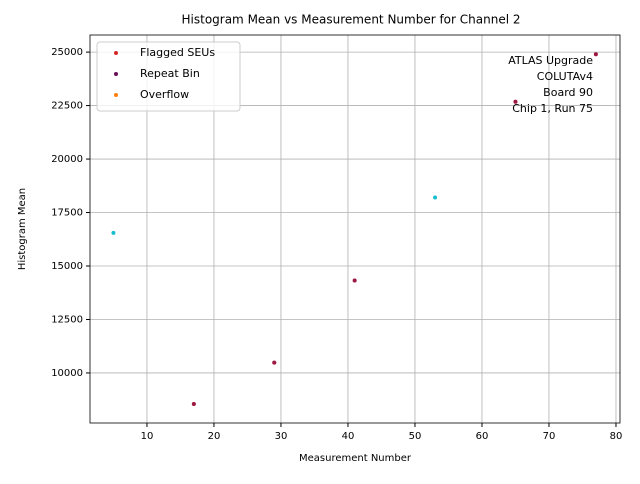  I want to click on y-tick-label: 10000, so click(67, 373).